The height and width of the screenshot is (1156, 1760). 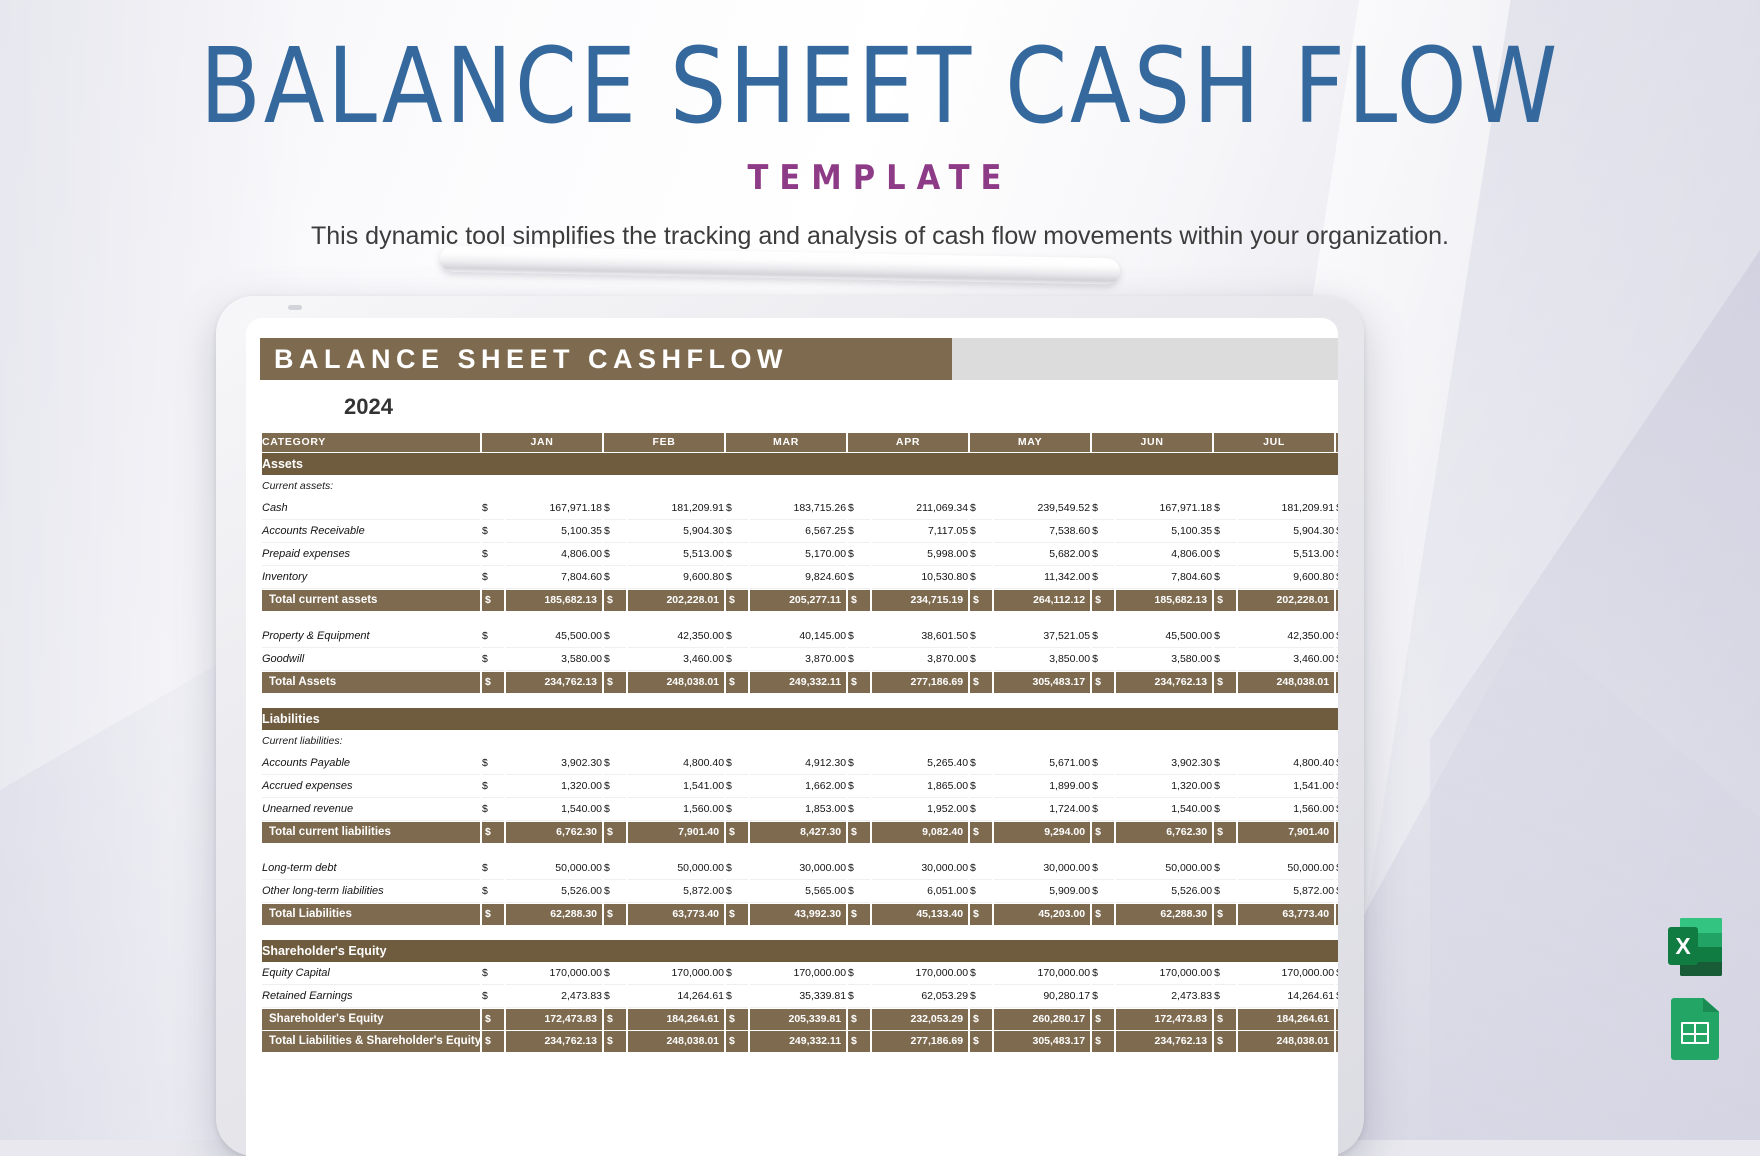 I want to click on row-value: 4,800.40, so click(x=676, y=764).